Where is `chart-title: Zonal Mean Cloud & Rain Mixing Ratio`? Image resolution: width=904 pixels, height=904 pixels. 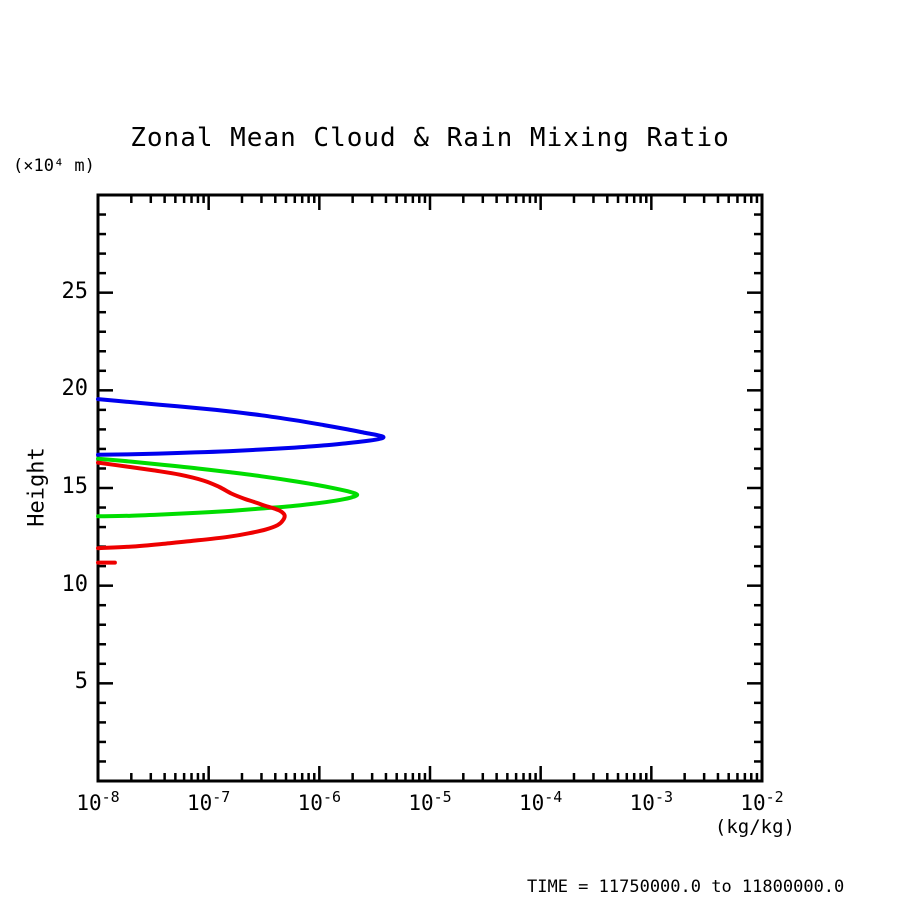 chart-title: Zonal Mean Cloud & Rain Mixing Ratio is located at coordinates (430, 138).